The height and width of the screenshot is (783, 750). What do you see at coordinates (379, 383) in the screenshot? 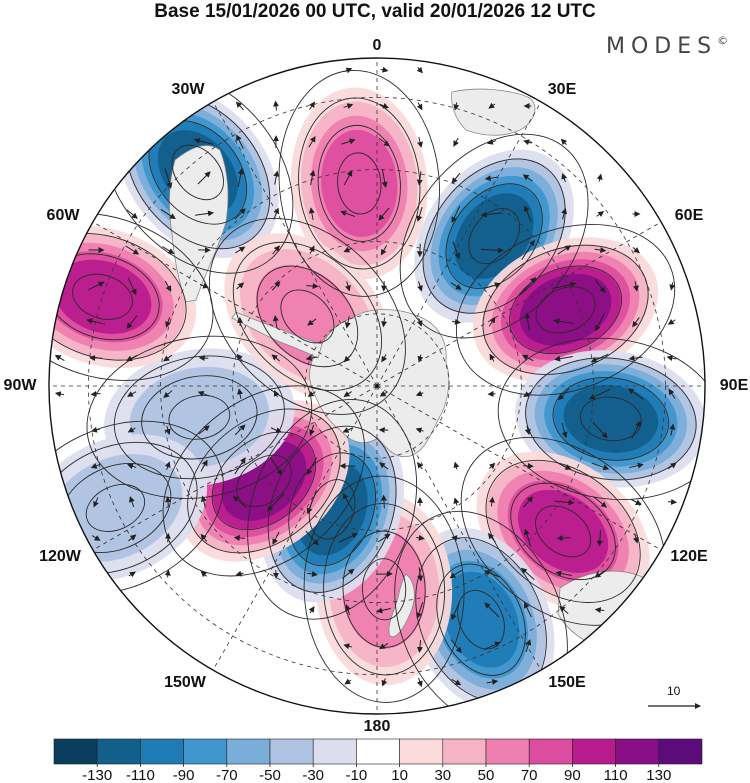
I see `antarctica` at bounding box center [379, 383].